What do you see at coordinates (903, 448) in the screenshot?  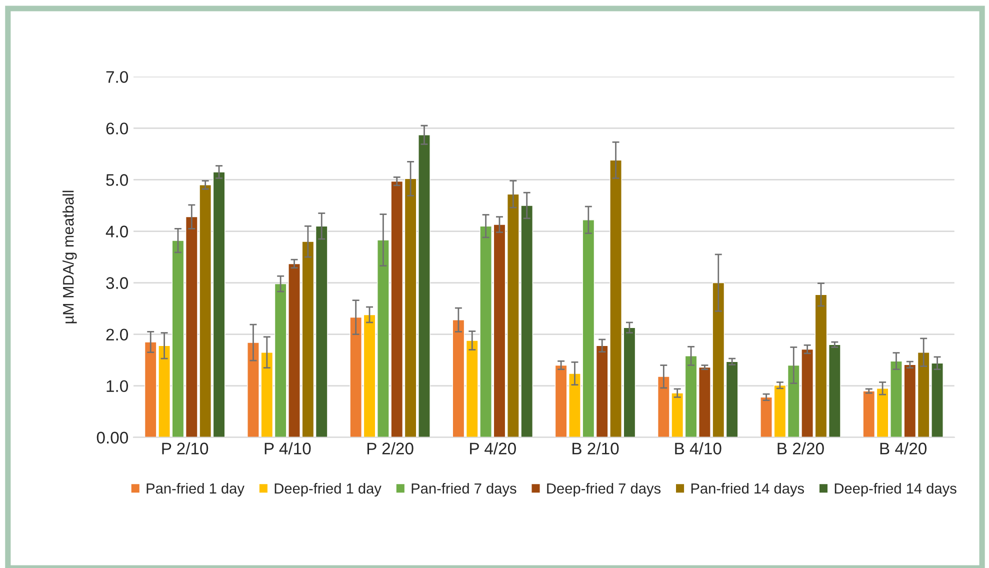 I see `x-tick-label: B 4/20` at bounding box center [903, 448].